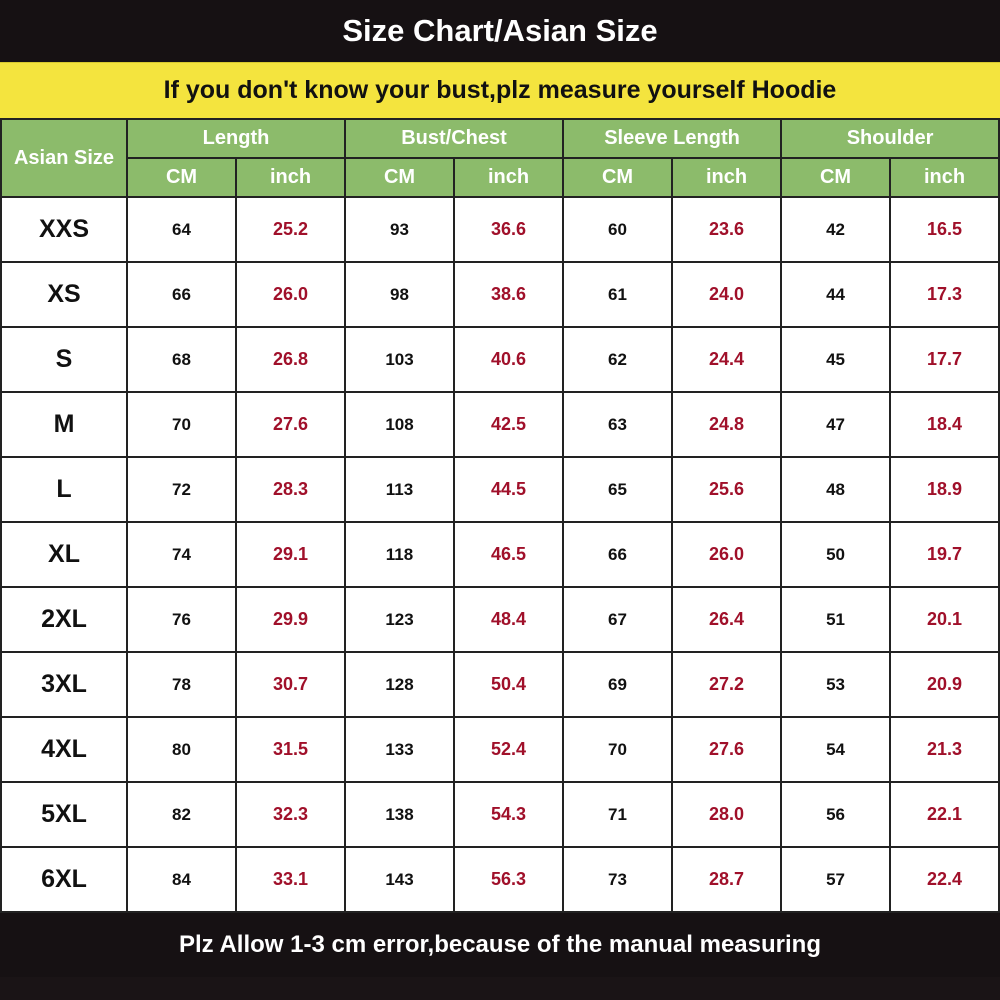 This screenshot has height=1000, width=1000. What do you see at coordinates (944, 294) in the screenshot?
I see `inch-value: 17.3` at bounding box center [944, 294].